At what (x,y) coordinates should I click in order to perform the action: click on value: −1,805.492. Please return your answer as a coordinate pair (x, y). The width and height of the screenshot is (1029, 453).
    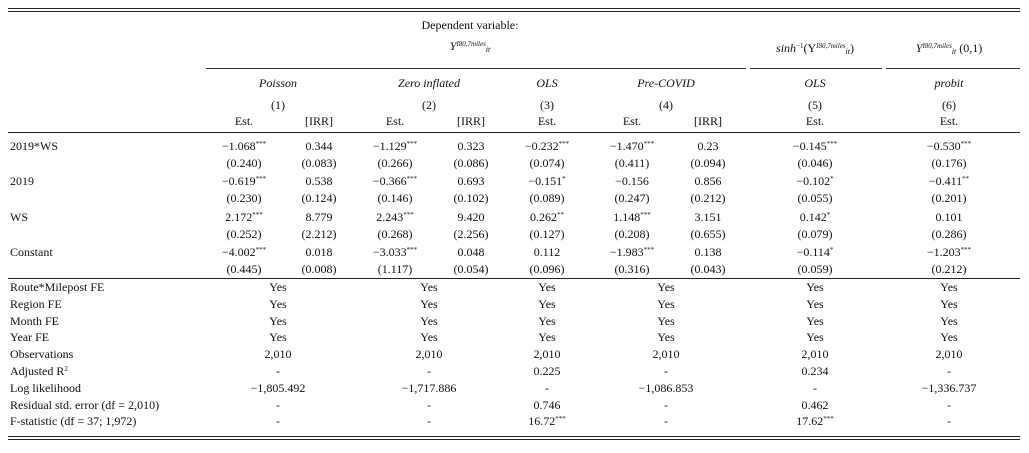
    Looking at the image, I should click on (278, 387).